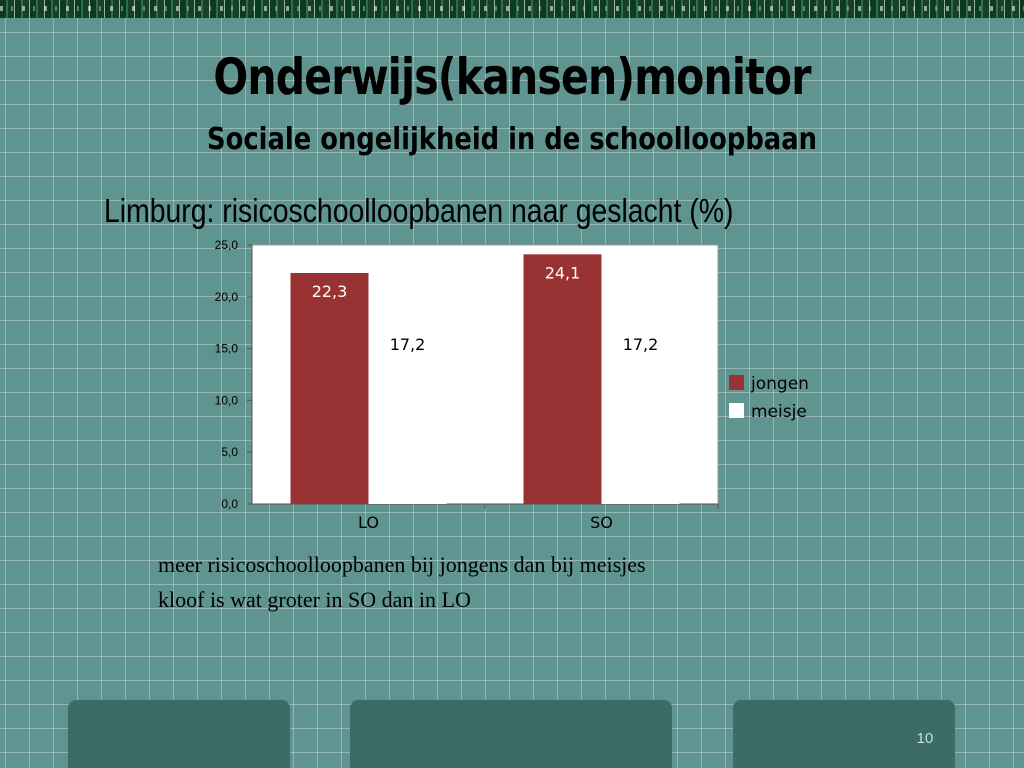 This screenshot has width=1024, height=768. What do you see at coordinates (512, 77) in the screenshot?
I see `slide-title: Onderwijs(kansen)monitor` at bounding box center [512, 77].